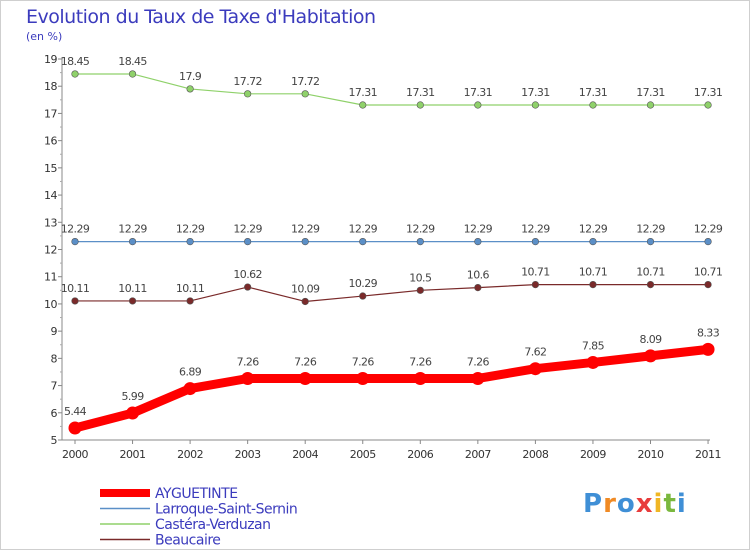 The height and width of the screenshot is (550, 750). I want to click on x-tick-label: 2006, so click(420, 454).